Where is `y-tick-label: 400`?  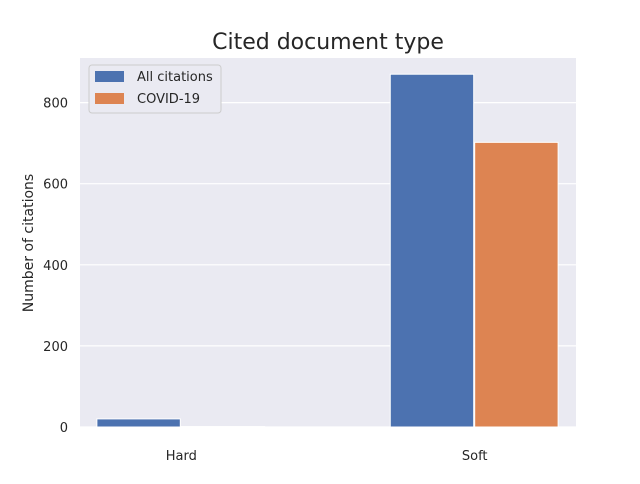
y-tick-label: 400 is located at coordinates (55, 266).